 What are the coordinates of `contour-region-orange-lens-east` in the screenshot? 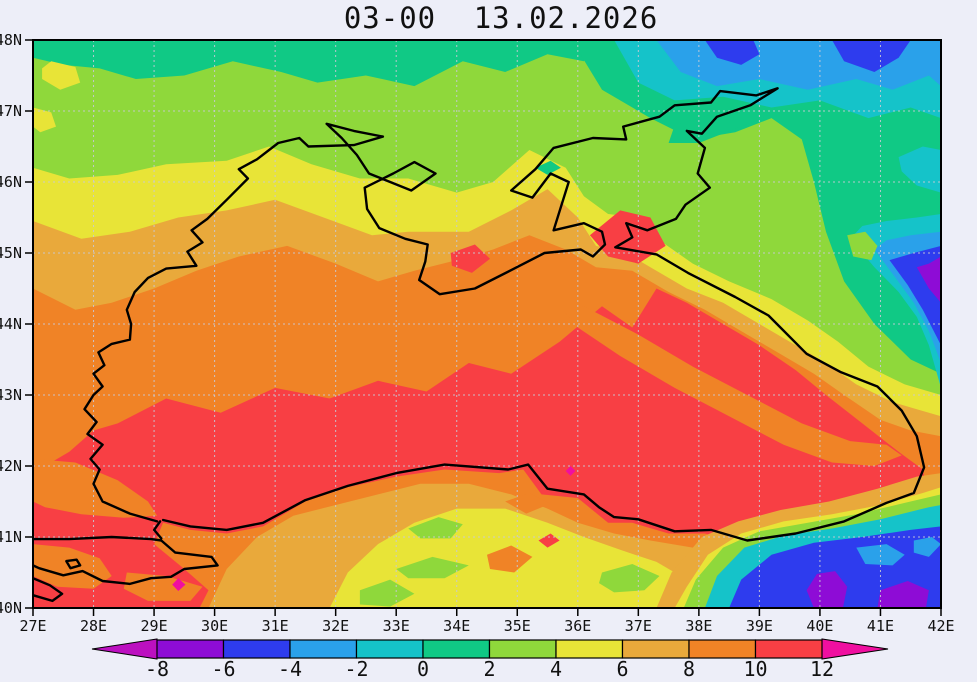 It's located at (733, 386).